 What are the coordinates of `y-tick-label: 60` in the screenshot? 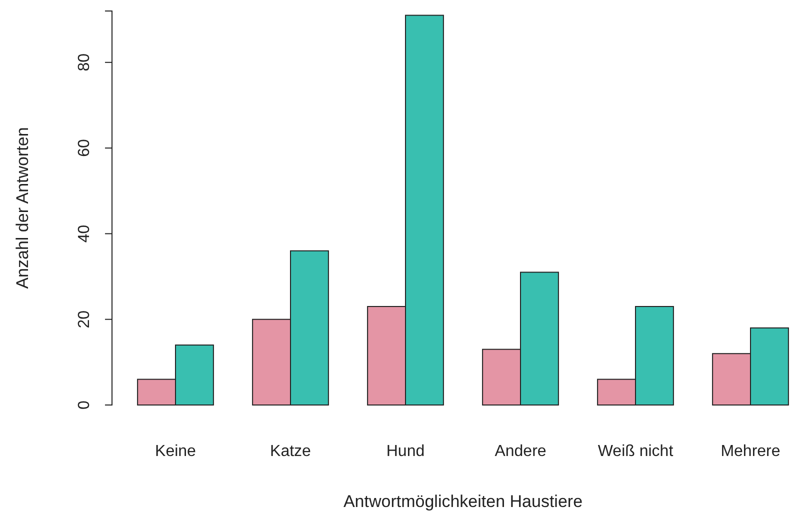 It's located at (84, 148).